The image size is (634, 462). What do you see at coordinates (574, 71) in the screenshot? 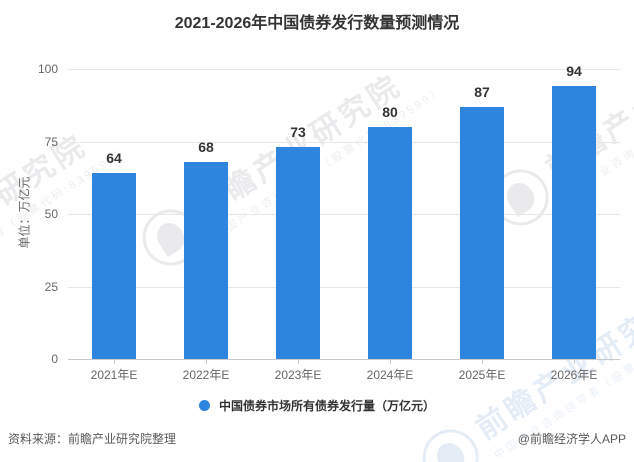
I see `bar-value-label: 94` at bounding box center [574, 71].